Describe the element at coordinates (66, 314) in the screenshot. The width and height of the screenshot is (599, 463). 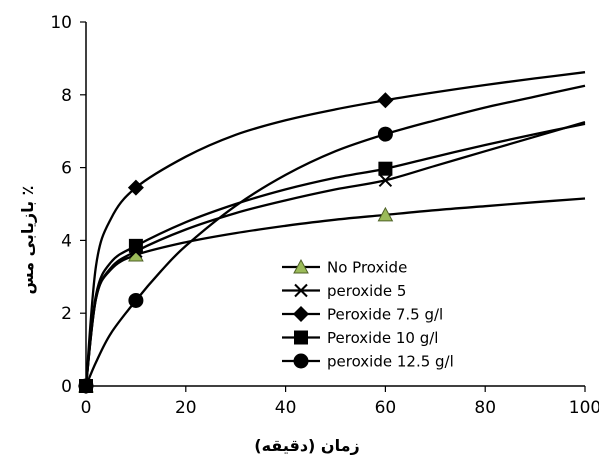
I see `y-tick-label: 2` at that location.